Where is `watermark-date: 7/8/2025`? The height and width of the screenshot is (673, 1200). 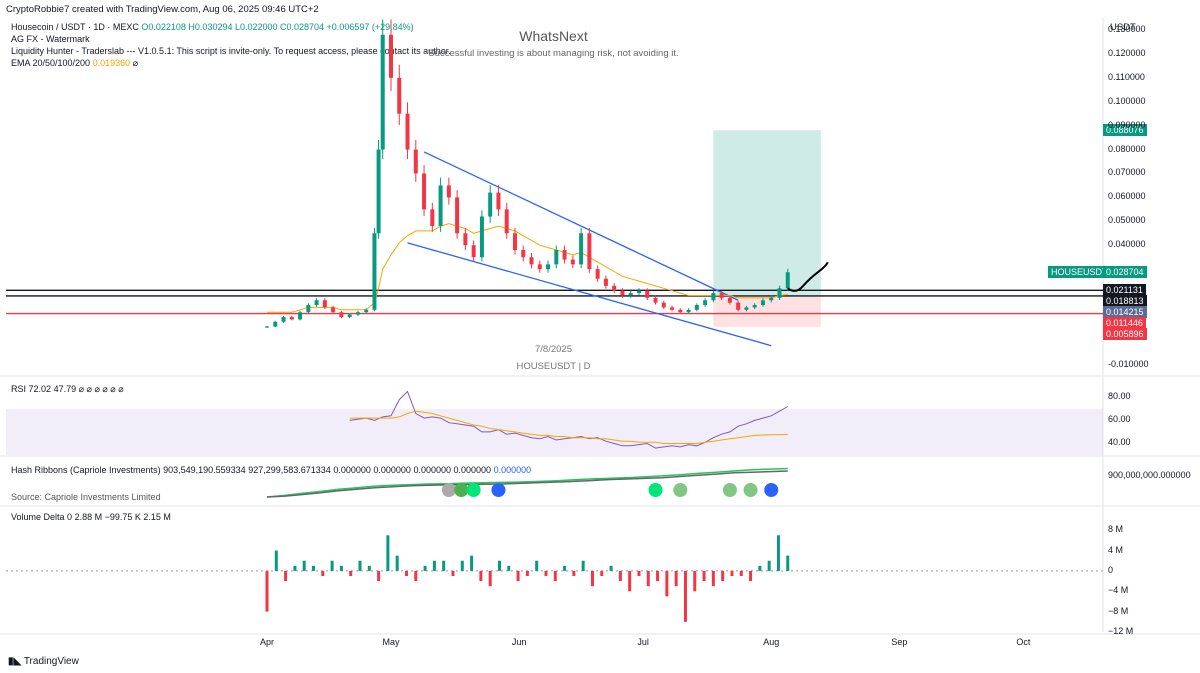 watermark-date: 7/8/2025 is located at coordinates (553, 349).